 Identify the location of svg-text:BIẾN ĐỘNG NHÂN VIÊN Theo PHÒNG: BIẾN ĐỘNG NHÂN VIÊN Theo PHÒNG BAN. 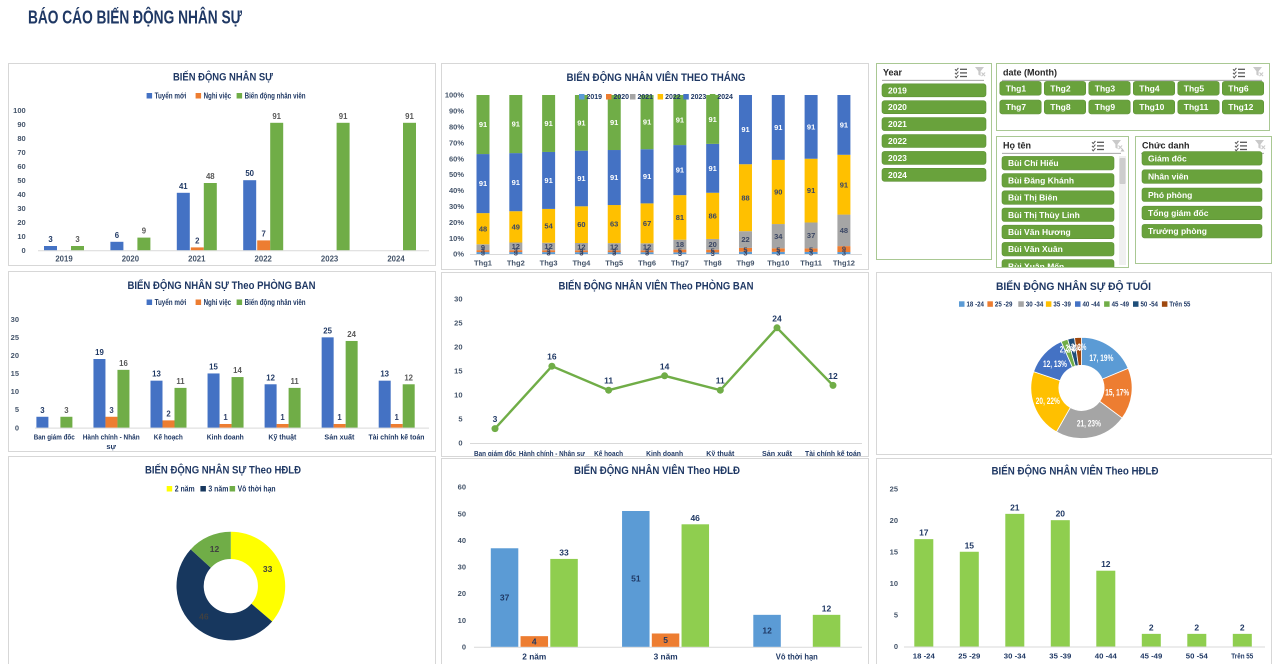
(656, 286).